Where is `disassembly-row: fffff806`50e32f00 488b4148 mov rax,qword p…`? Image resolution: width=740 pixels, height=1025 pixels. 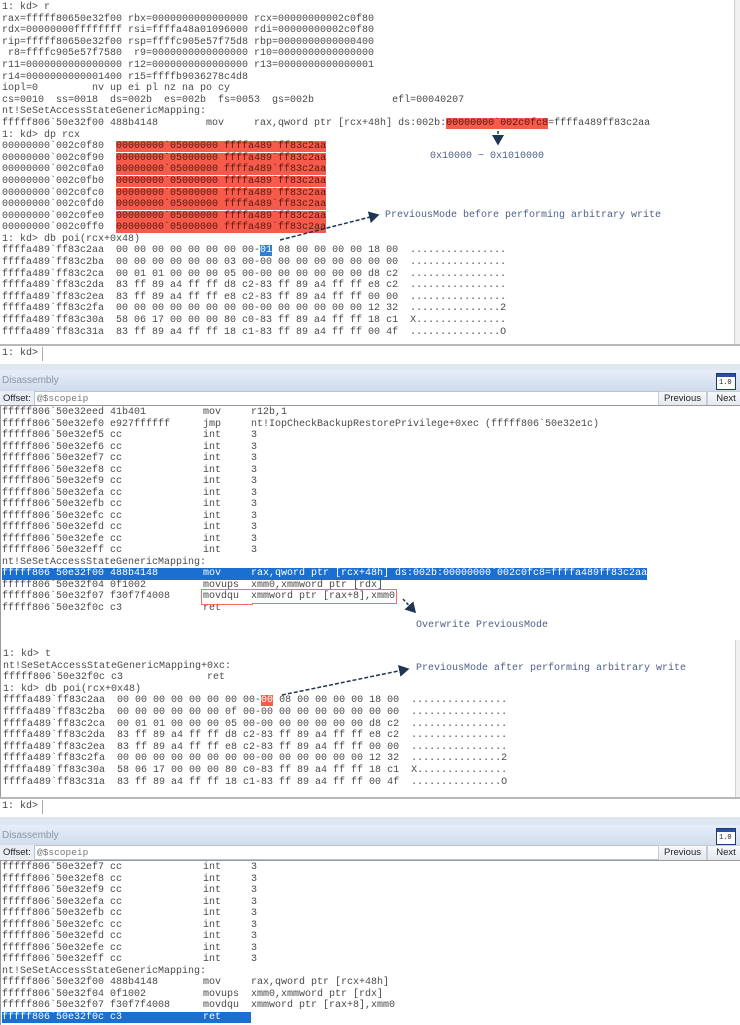
disassembly-row: fffff806`50e32f00 488b4148 mov rax,qword p… is located at coordinates (195, 983).